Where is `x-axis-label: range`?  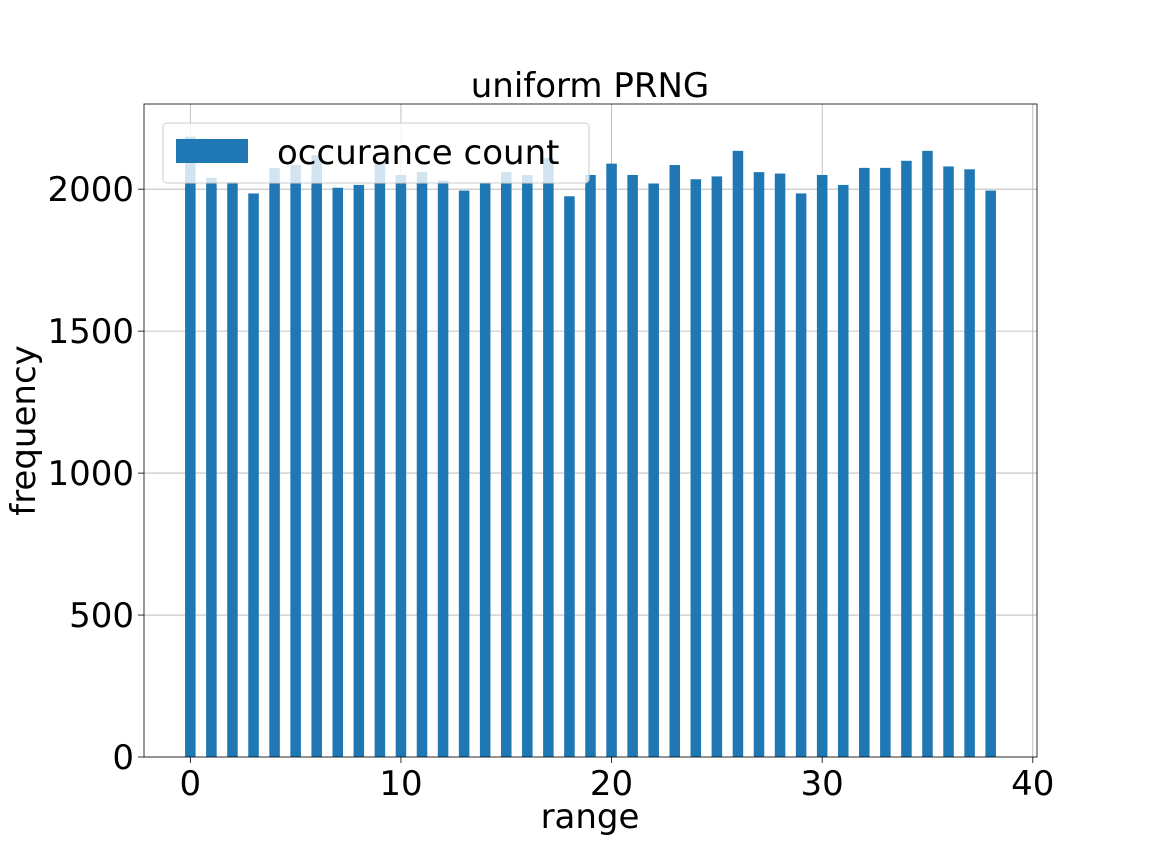
x-axis-label: range is located at coordinates (590, 817).